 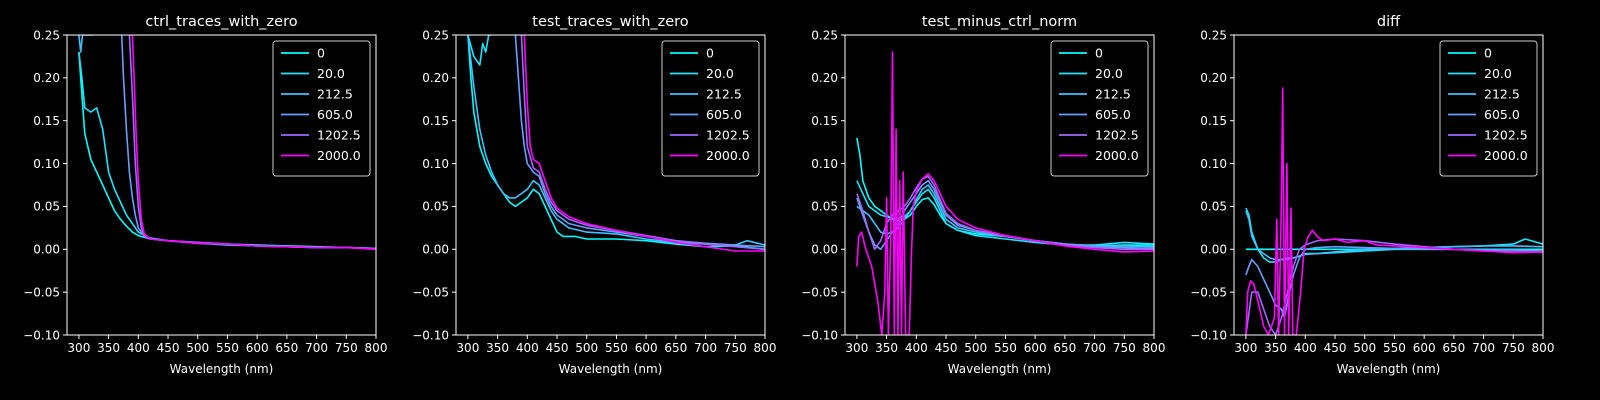 What do you see at coordinates (1064, 348) in the screenshot?
I see `x-tick-label: 650` at bounding box center [1064, 348].